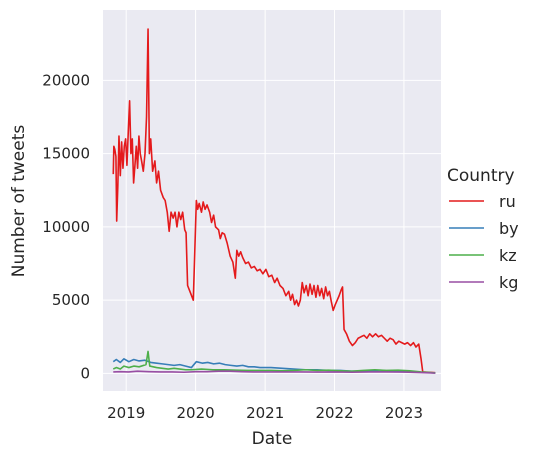  Describe the element at coordinates (507, 201) in the screenshot. I see `legend-label-ru: ru` at that location.